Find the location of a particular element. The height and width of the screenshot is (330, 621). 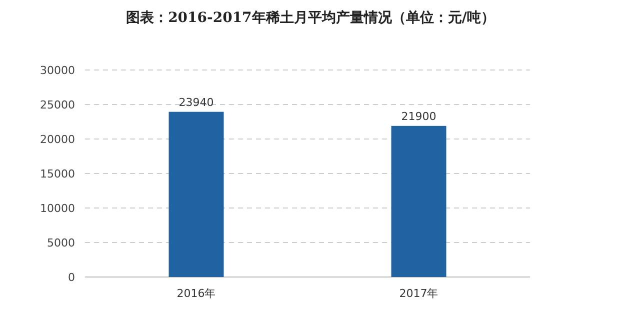

y-tick-label: 5000 is located at coordinates (61, 243).